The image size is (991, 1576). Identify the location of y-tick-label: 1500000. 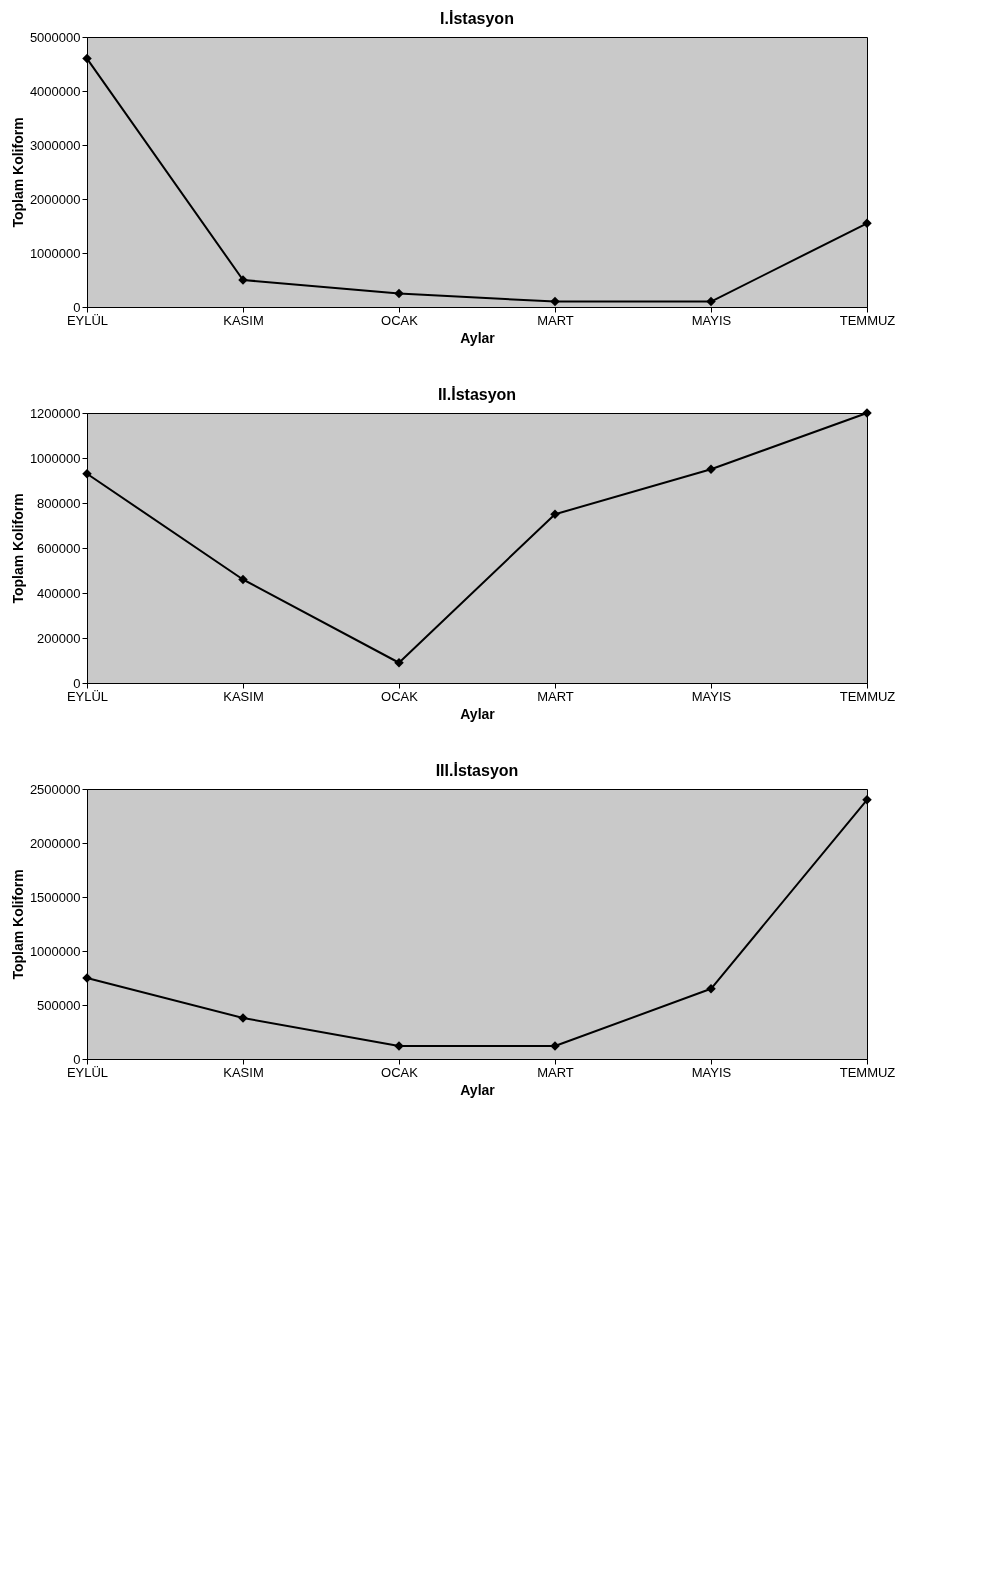
(55, 897).